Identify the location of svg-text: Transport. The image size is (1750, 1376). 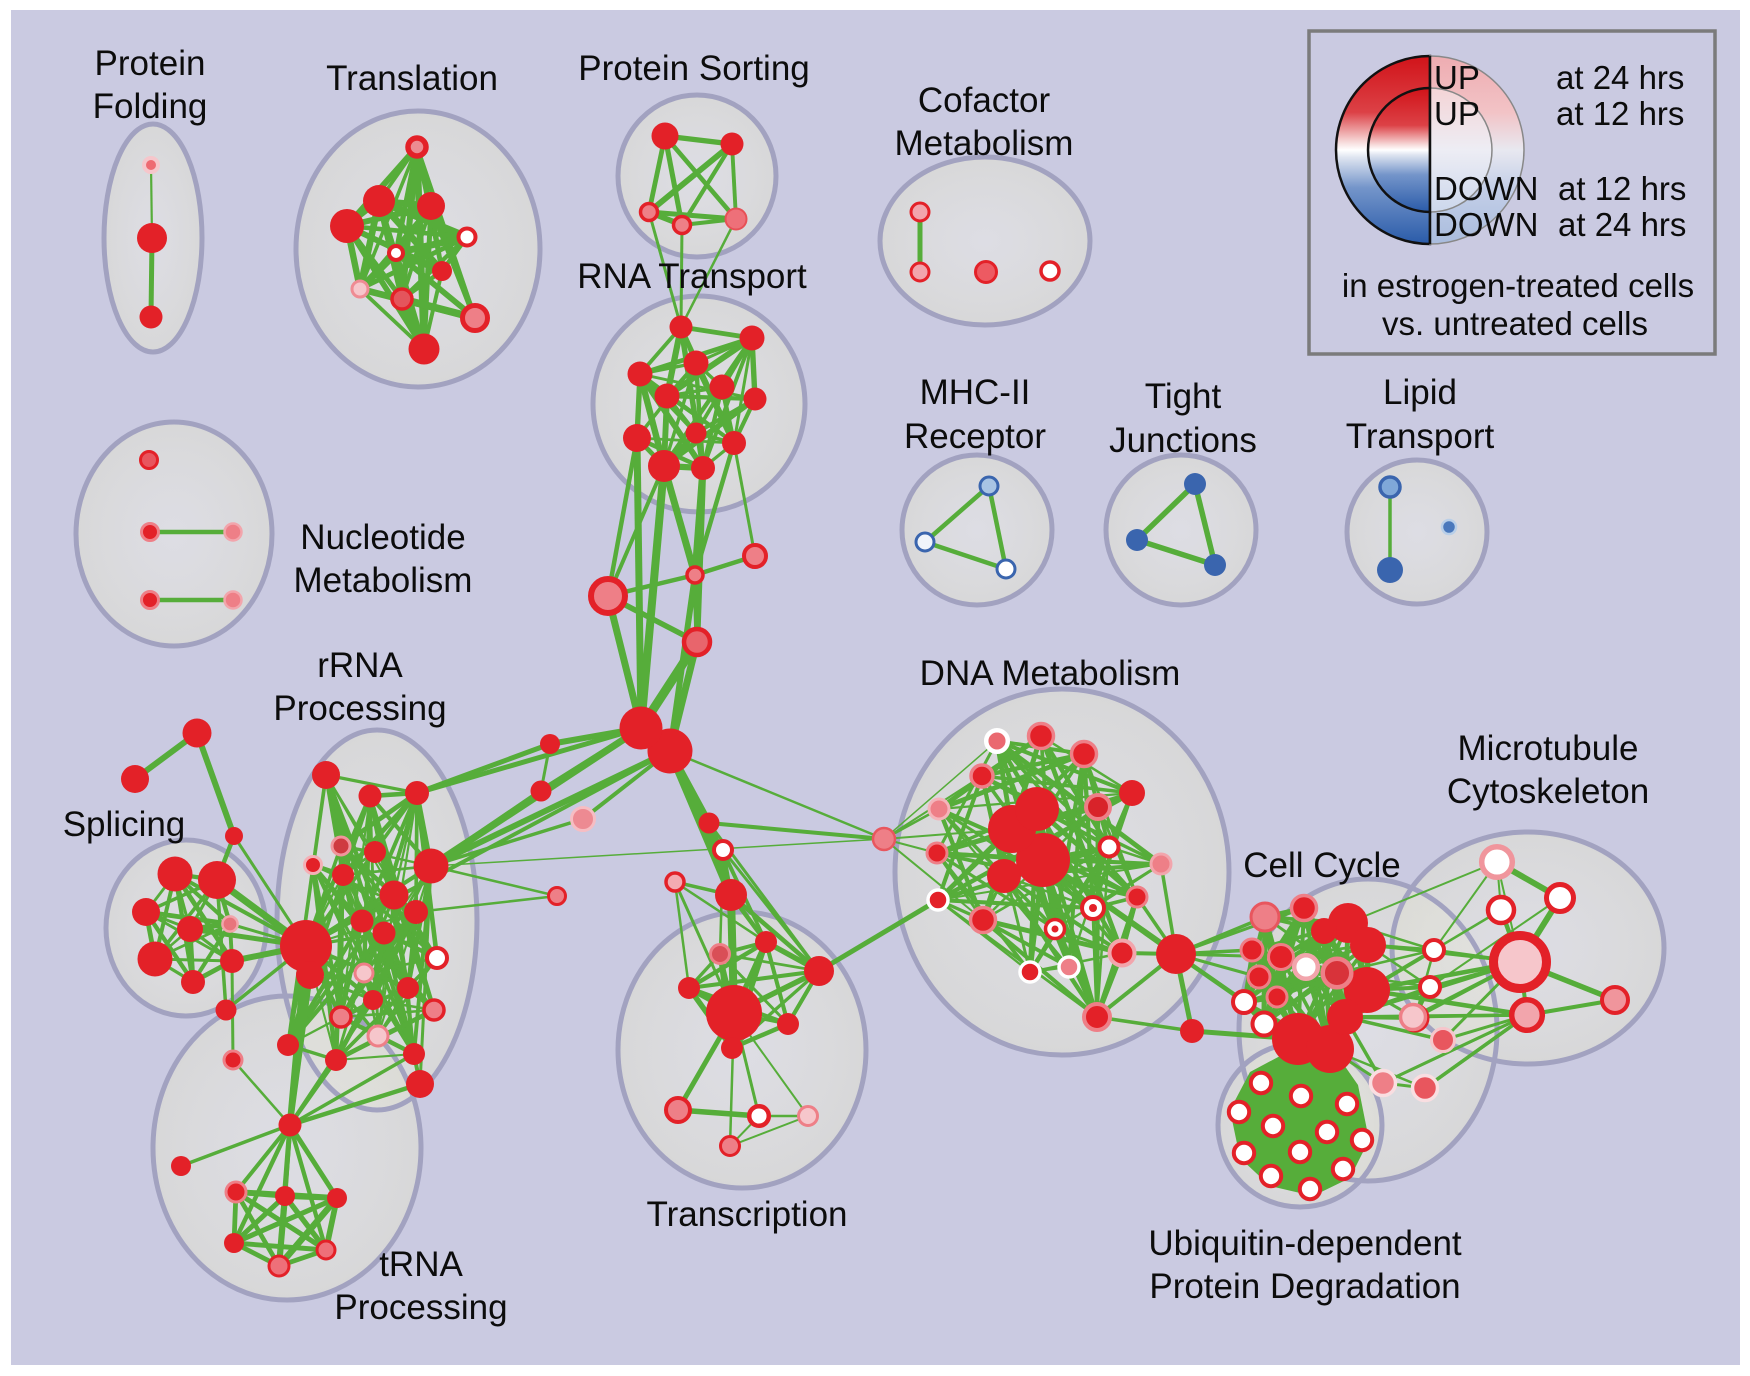
(1420, 436).